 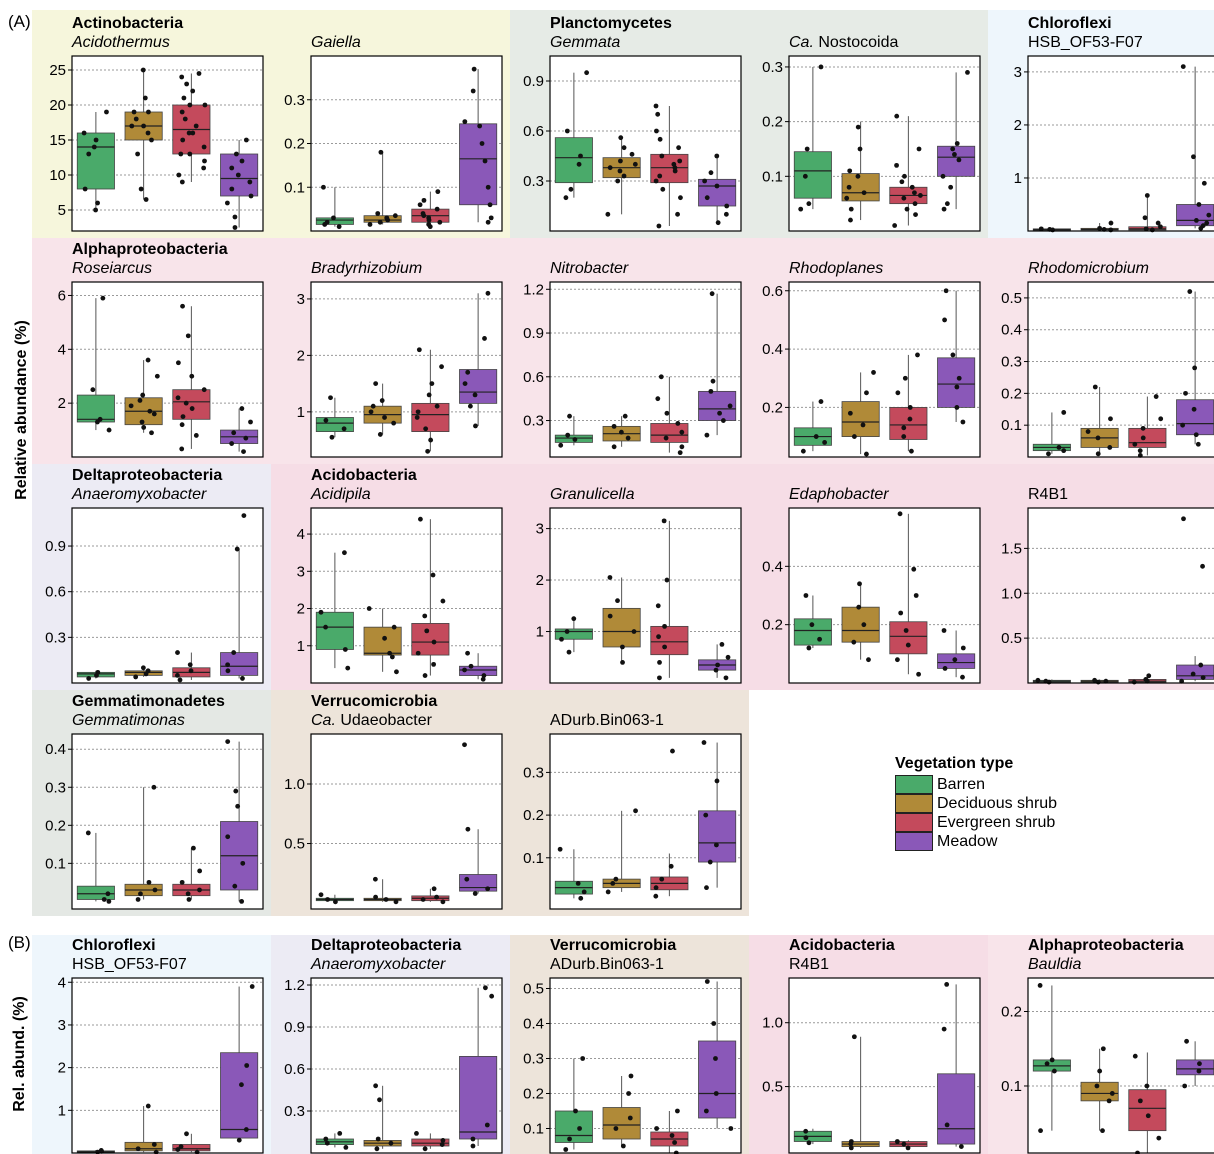 I want to click on chart-a-adurb-bin063-1-evergreen-shrub-point, so click(x=661, y=879).